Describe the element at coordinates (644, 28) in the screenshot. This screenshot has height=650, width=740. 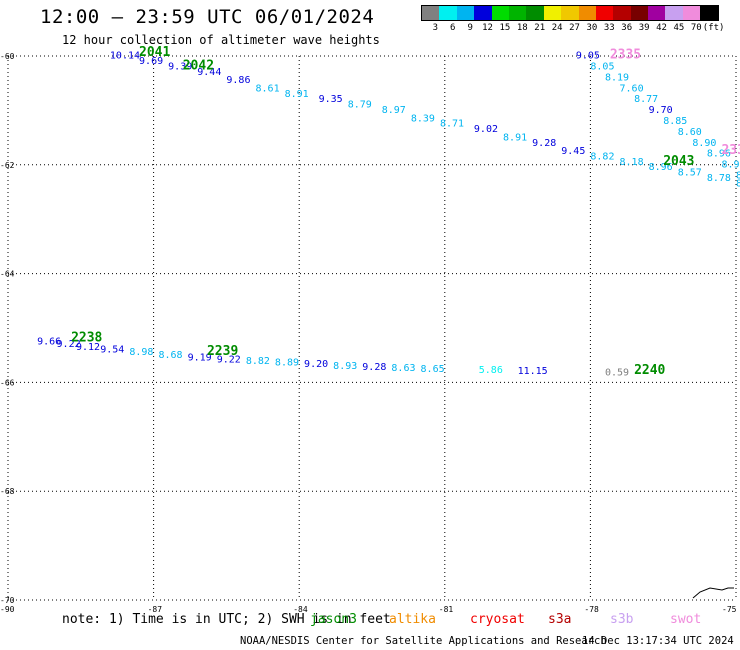
I see `legend-bin-label: 39` at that location.